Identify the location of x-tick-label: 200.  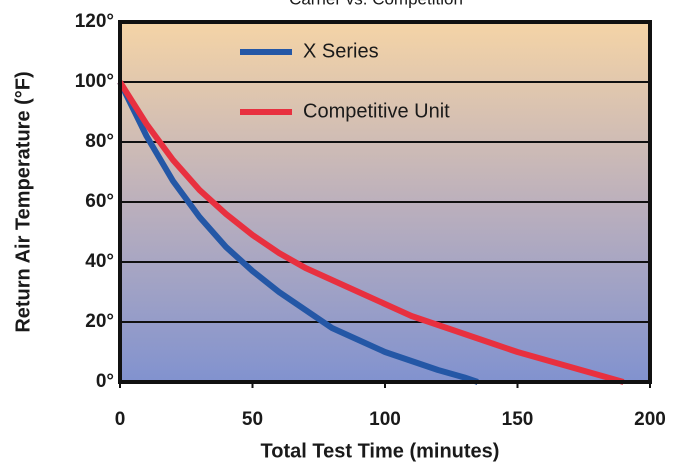
(650, 419).